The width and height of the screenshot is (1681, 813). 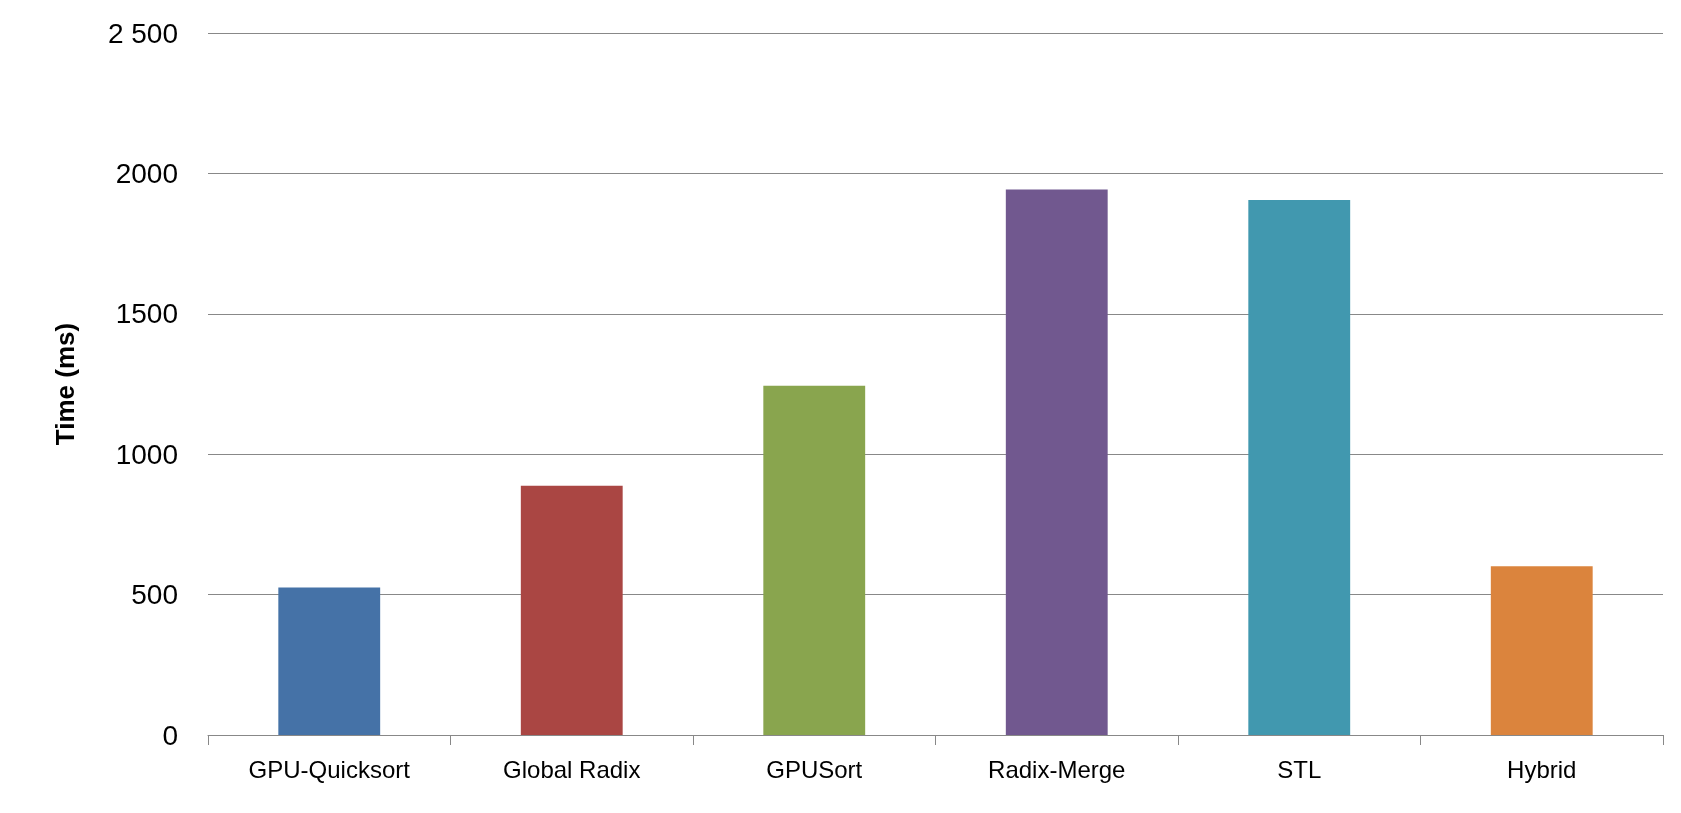 What do you see at coordinates (65, 384) in the screenshot?
I see `y-axis-title: Time (ms)` at bounding box center [65, 384].